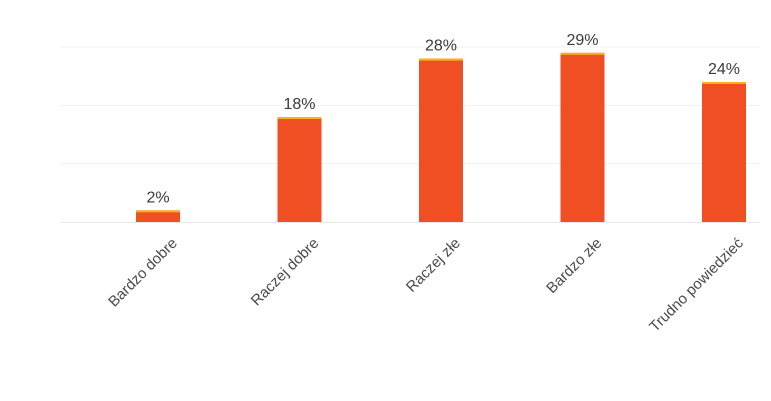 The image size is (771, 401). What do you see at coordinates (157, 197) in the screenshot?
I see `data-label: 2%` at bounding box center [157, 197].